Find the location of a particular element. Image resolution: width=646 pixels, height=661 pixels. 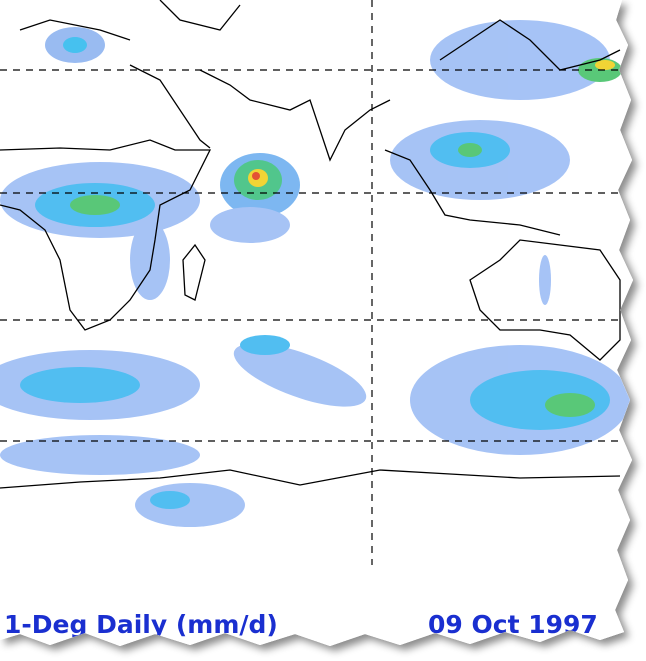

date-label: 09 Oct 1997 is located at coordinates (513, 624).